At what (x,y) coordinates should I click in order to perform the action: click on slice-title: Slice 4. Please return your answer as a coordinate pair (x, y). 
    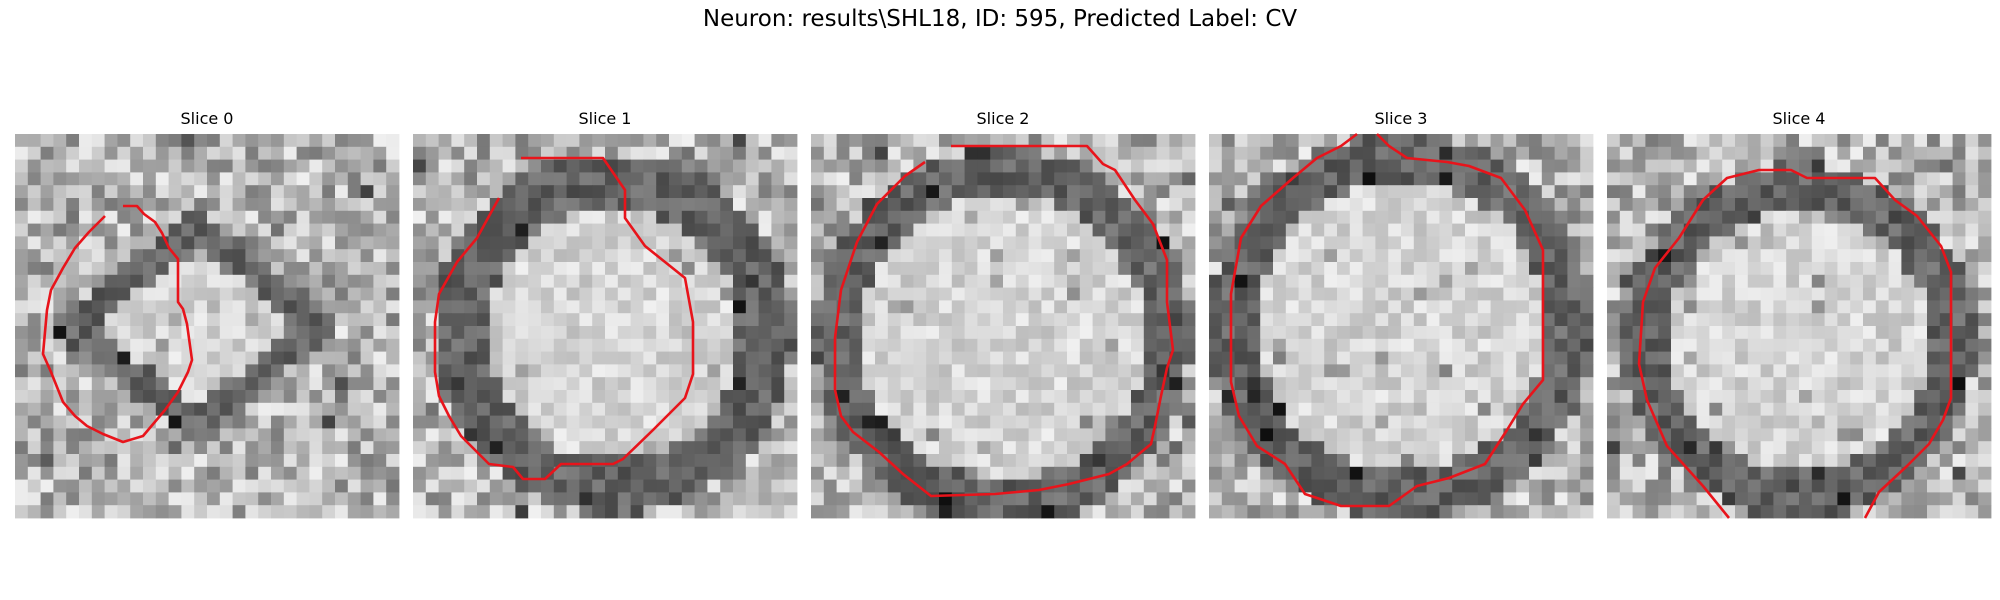
    Looking at the image, I should click on (1799, 118).